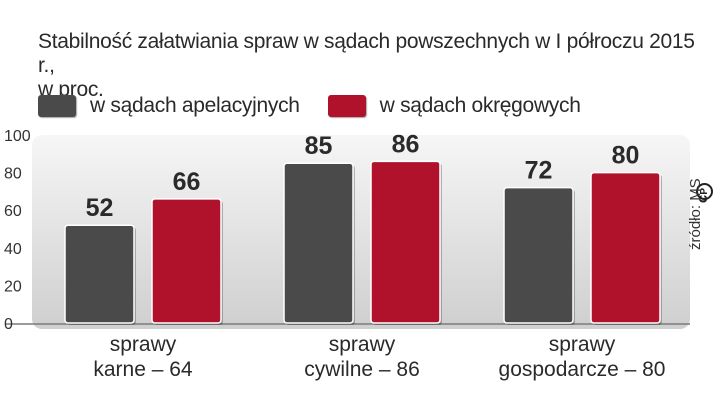 This screenshot has height=405, width=720. What do you see at coordinates (539, 171) in the screenshot?
I see `bar-value-label: 72` at bounding box center [539, 171].